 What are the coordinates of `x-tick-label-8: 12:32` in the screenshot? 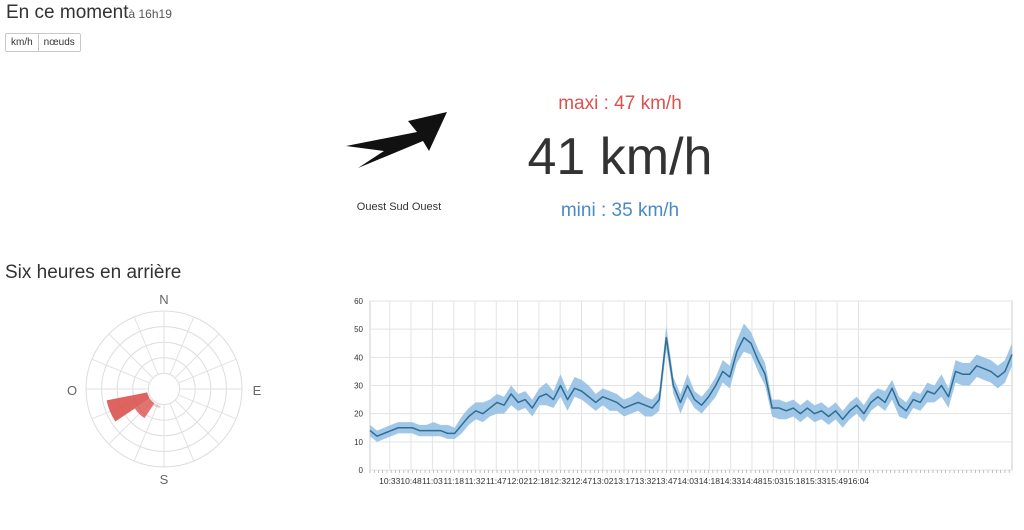 It's located at (561, 481).